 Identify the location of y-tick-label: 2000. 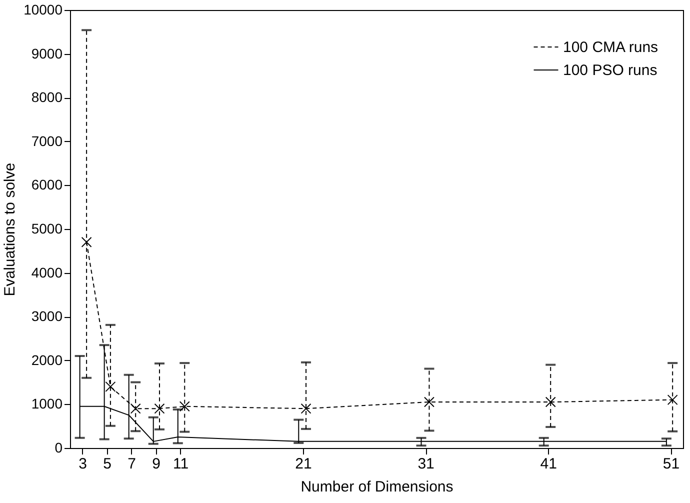
(47, 360).